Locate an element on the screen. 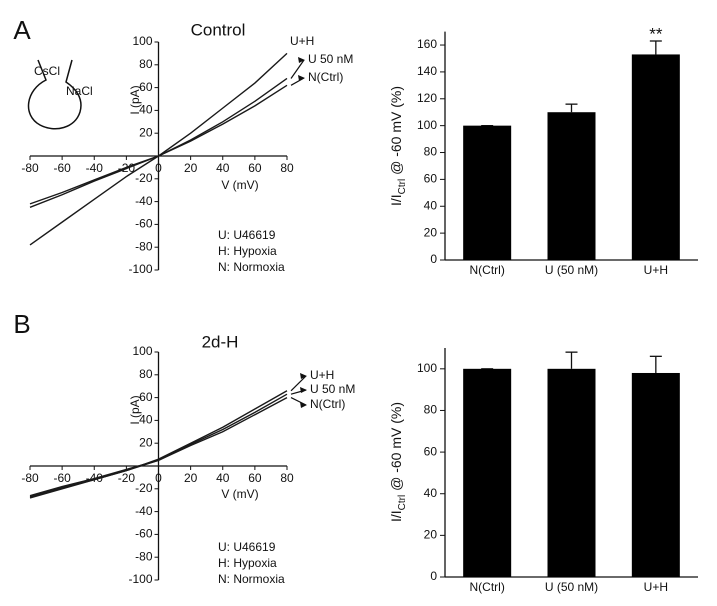 This screenshot has width=717, height=606. x-tick-label: -40 is located at coordinates (95, 168).